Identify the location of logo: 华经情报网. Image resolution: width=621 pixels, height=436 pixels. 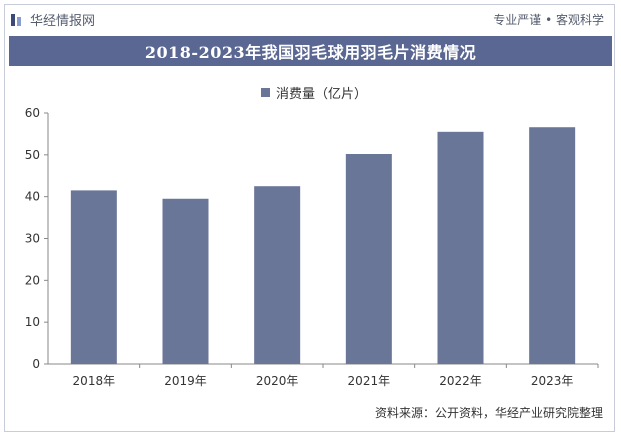
(52, 19).